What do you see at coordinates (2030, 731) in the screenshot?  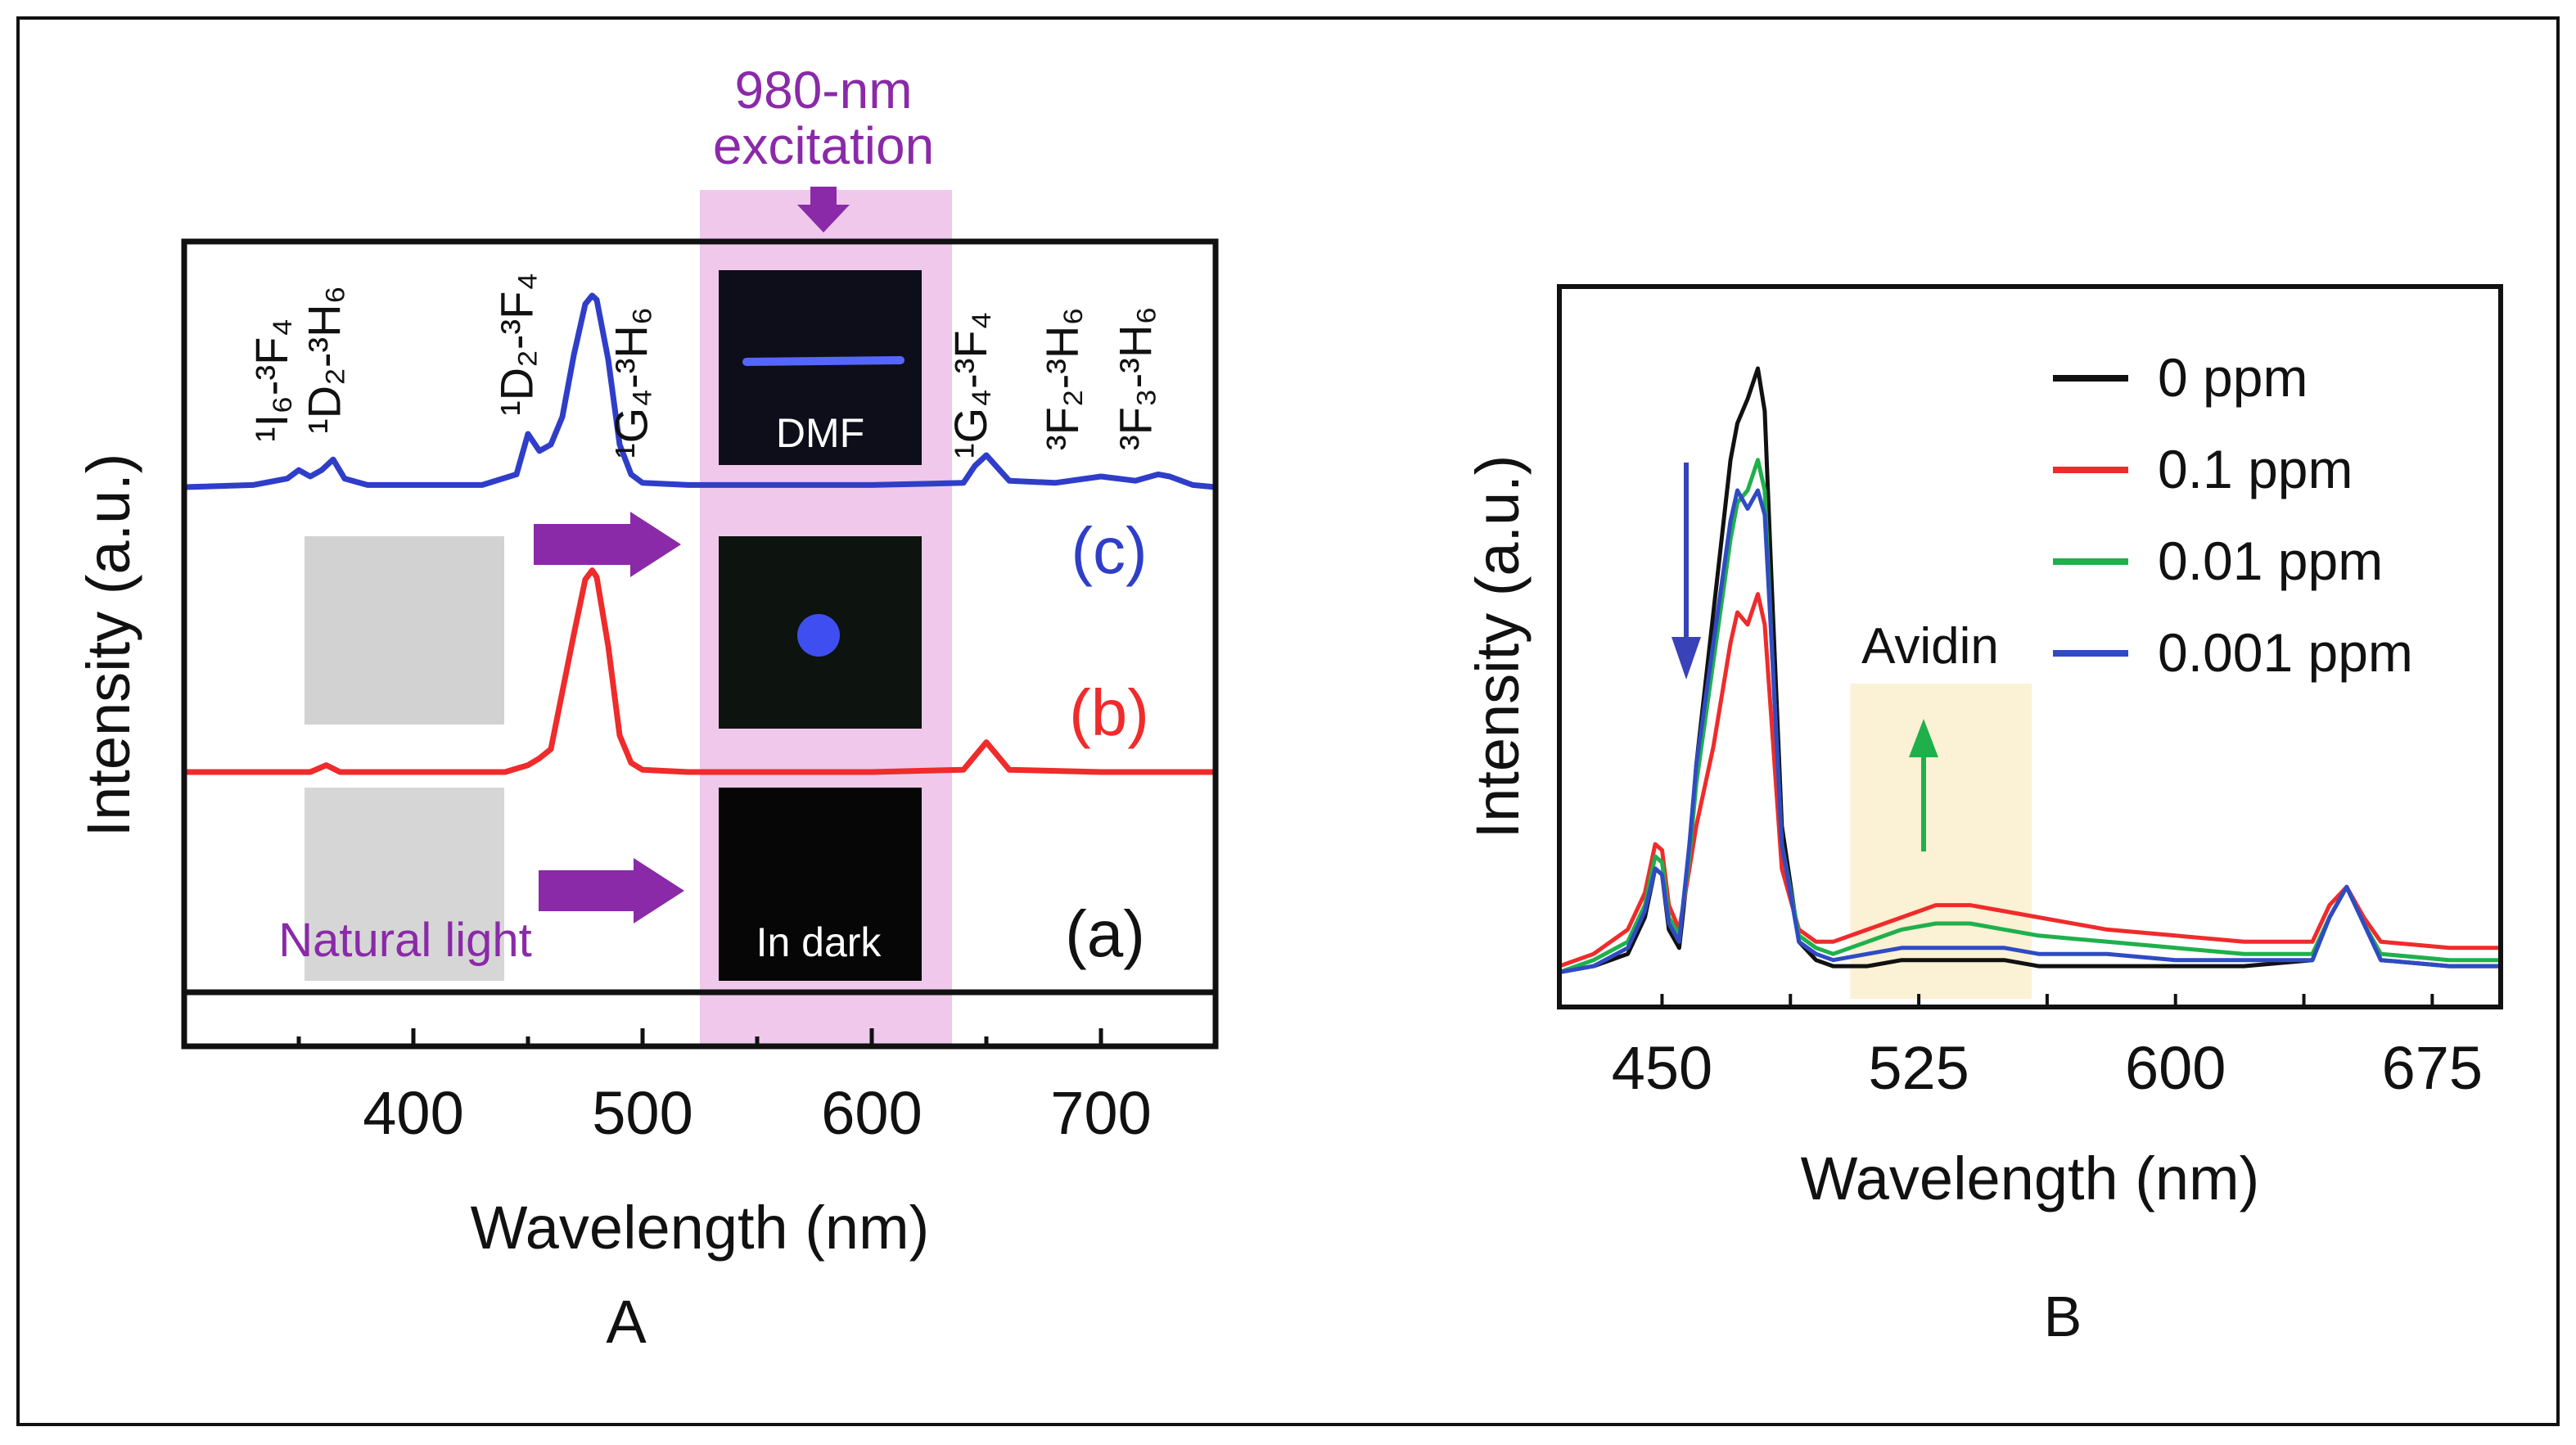 I see `panel-b-series-0-001-ppm` at bounding box center [2030, 731].